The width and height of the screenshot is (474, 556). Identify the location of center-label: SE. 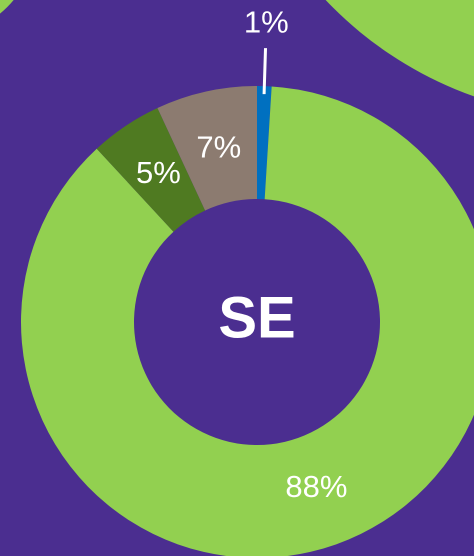
(256, 317).